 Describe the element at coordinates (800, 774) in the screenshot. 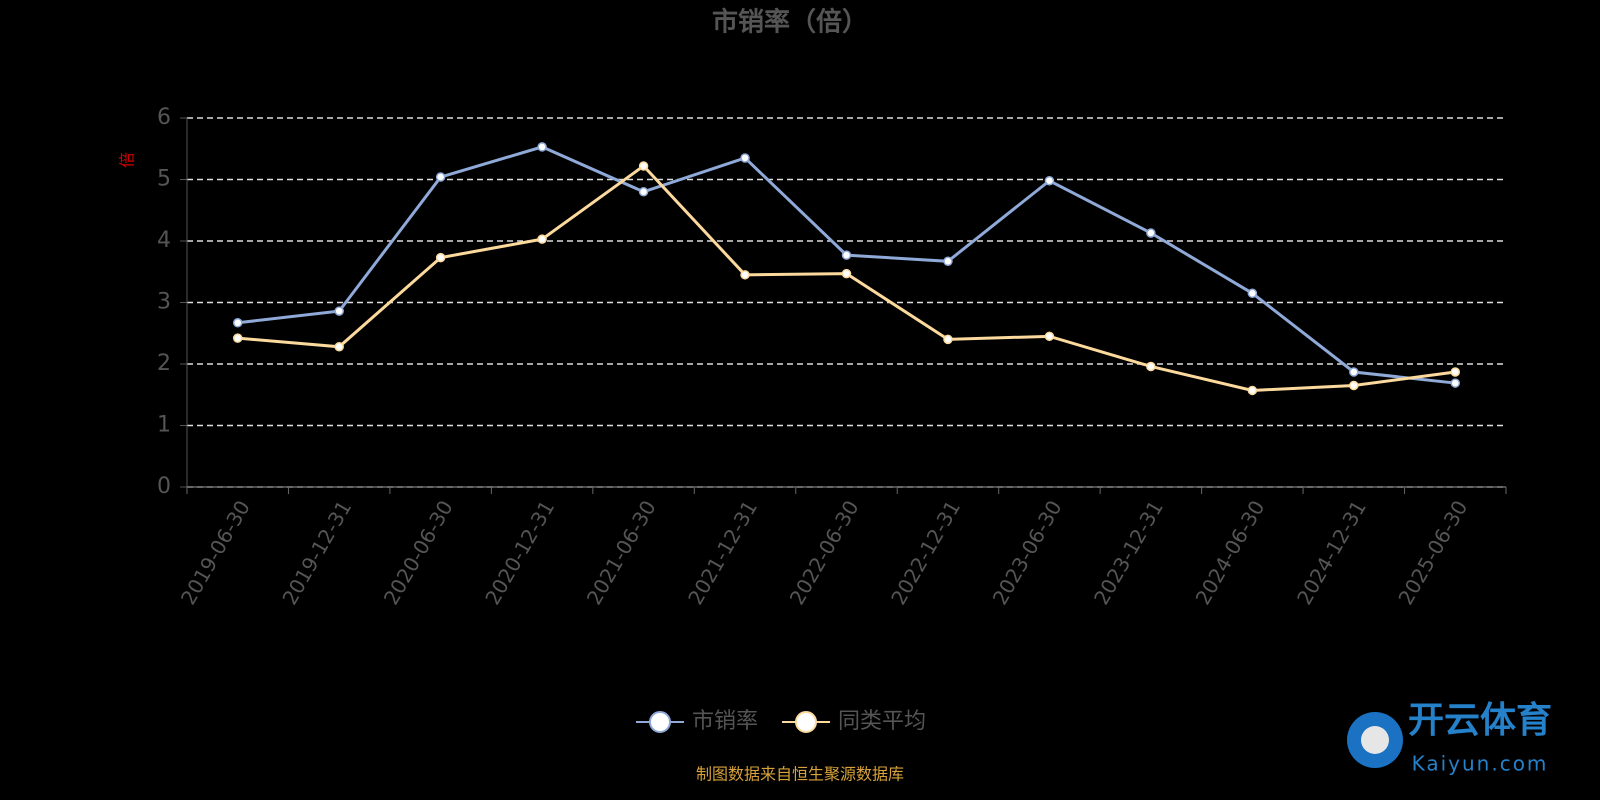

I see `source-note: 制图数据来自恒生聚源数据库` at that location.